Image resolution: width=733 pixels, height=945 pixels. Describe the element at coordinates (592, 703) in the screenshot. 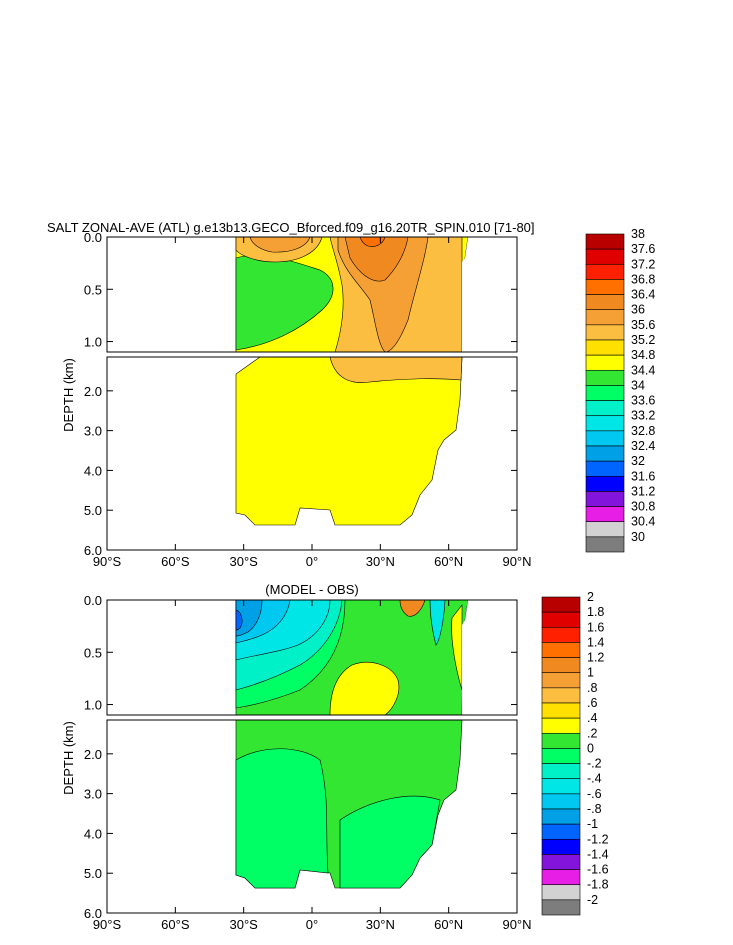

I see `colorbar-label: .6` at that location.